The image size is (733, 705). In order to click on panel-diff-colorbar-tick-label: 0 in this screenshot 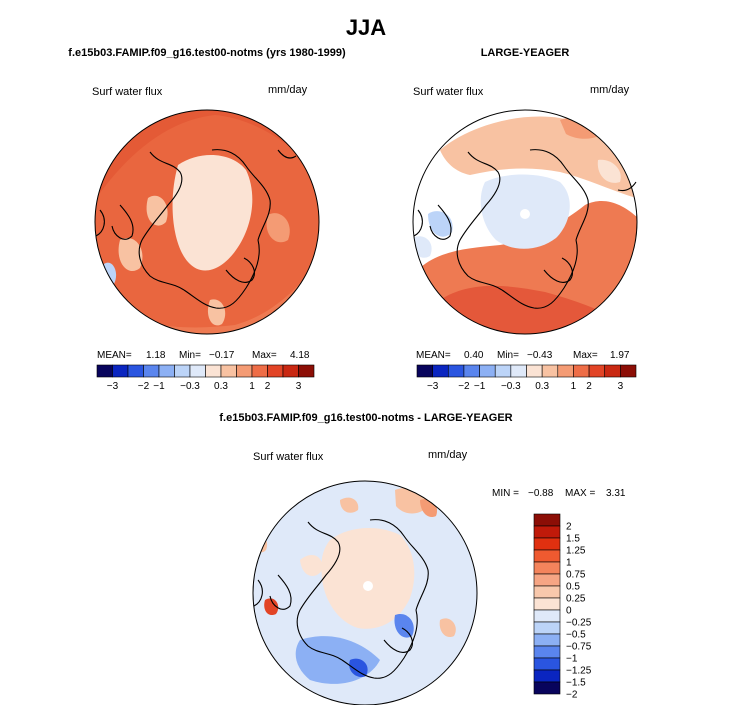, I will do `click(569, 611)`.